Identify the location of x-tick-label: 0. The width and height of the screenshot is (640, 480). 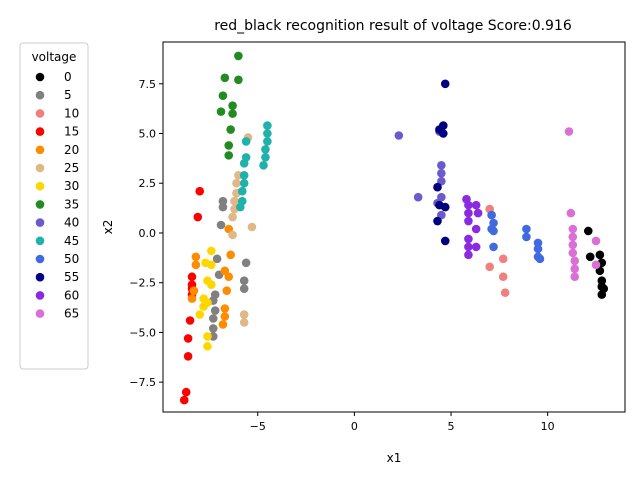
(354, 426).